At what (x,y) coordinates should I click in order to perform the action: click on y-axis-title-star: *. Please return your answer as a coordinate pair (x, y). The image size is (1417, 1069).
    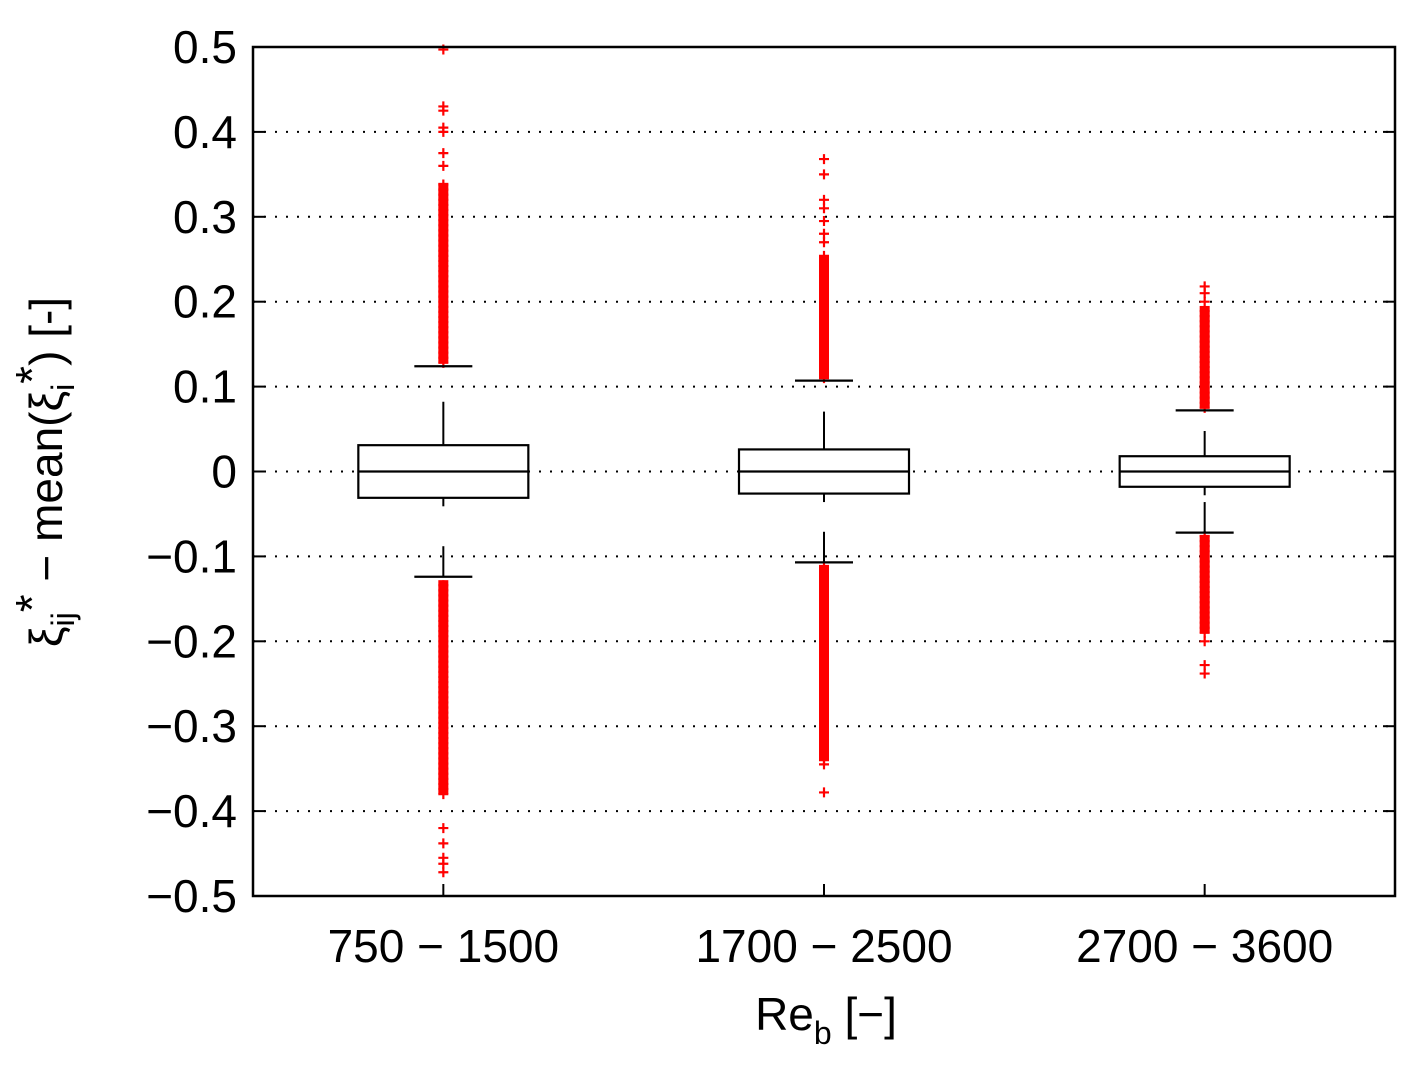
    Looking at the image, I should click on (32, 603).